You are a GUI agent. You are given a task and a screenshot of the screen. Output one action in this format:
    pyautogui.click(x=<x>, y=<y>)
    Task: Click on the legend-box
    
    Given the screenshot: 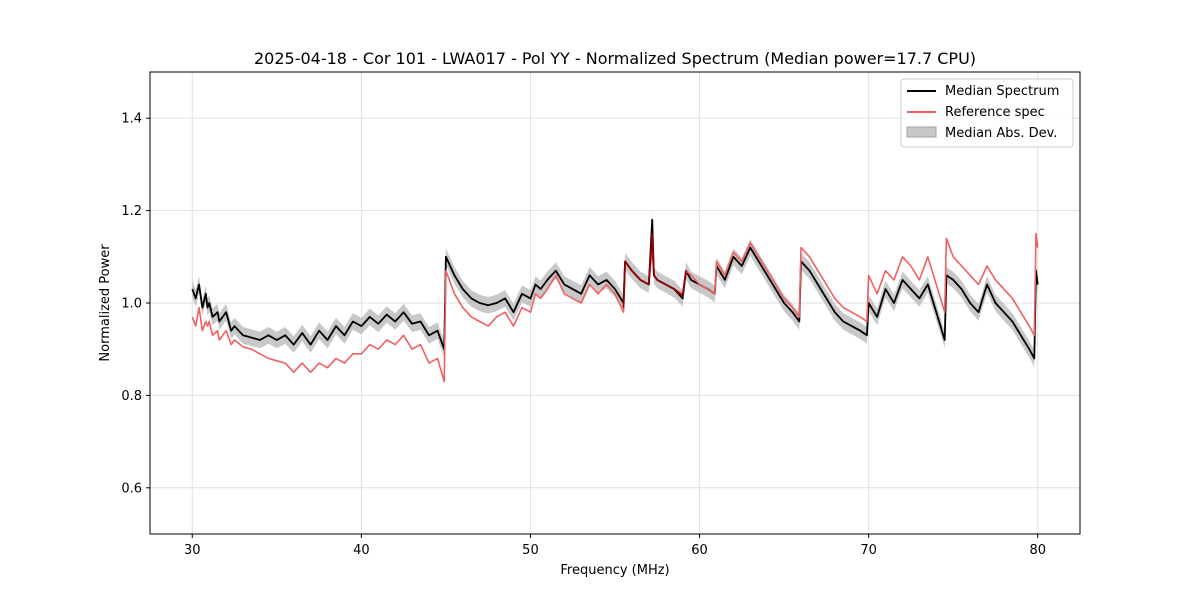 What is the action you would take?
    pyautogui.click(x=987, y=113)
    